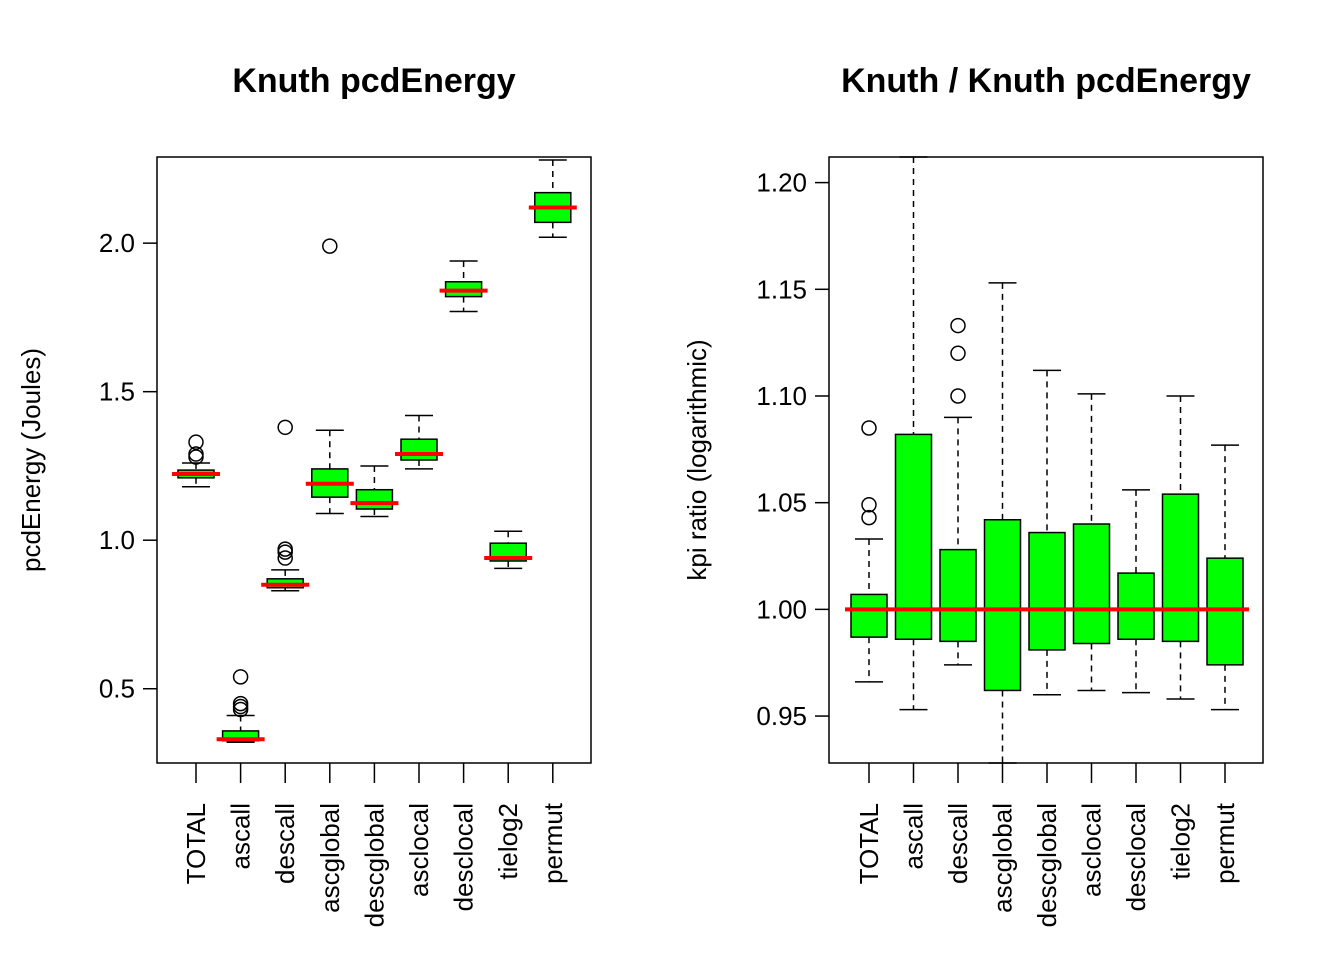 The height and width of the screenshot is (960, 1344). What do you see at coordinates (117, 392) in the screenshot?
I see `y-tick-label: 1.5` at bounding box center [117, 392].